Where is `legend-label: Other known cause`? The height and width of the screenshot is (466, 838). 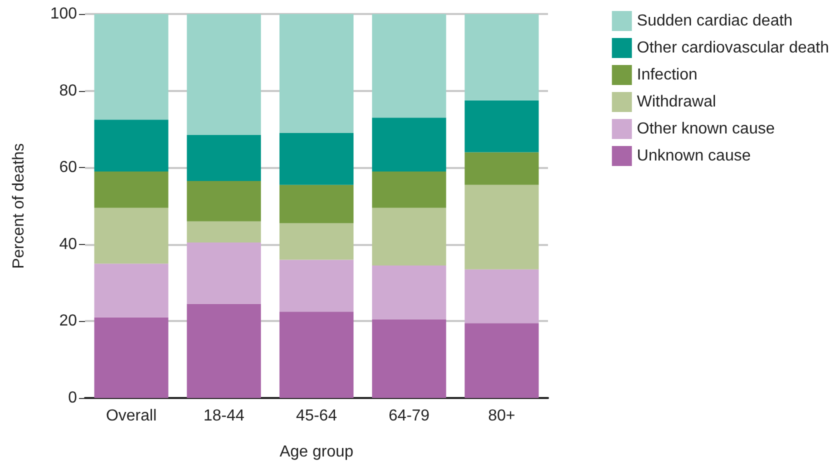
legend-label: Other known cause is located at coordinates (705, 129).